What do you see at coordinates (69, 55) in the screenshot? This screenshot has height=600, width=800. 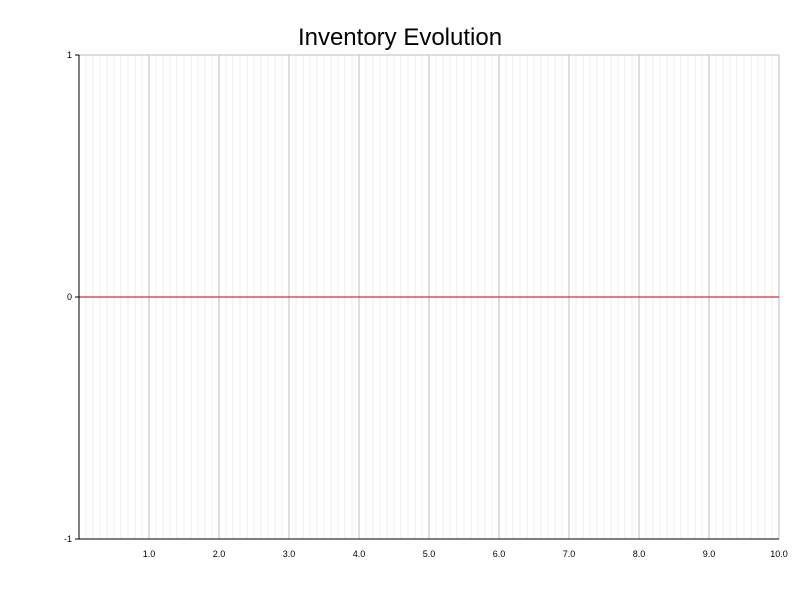 I see `y-tick-label: 1` at bounding box center [69, 55].